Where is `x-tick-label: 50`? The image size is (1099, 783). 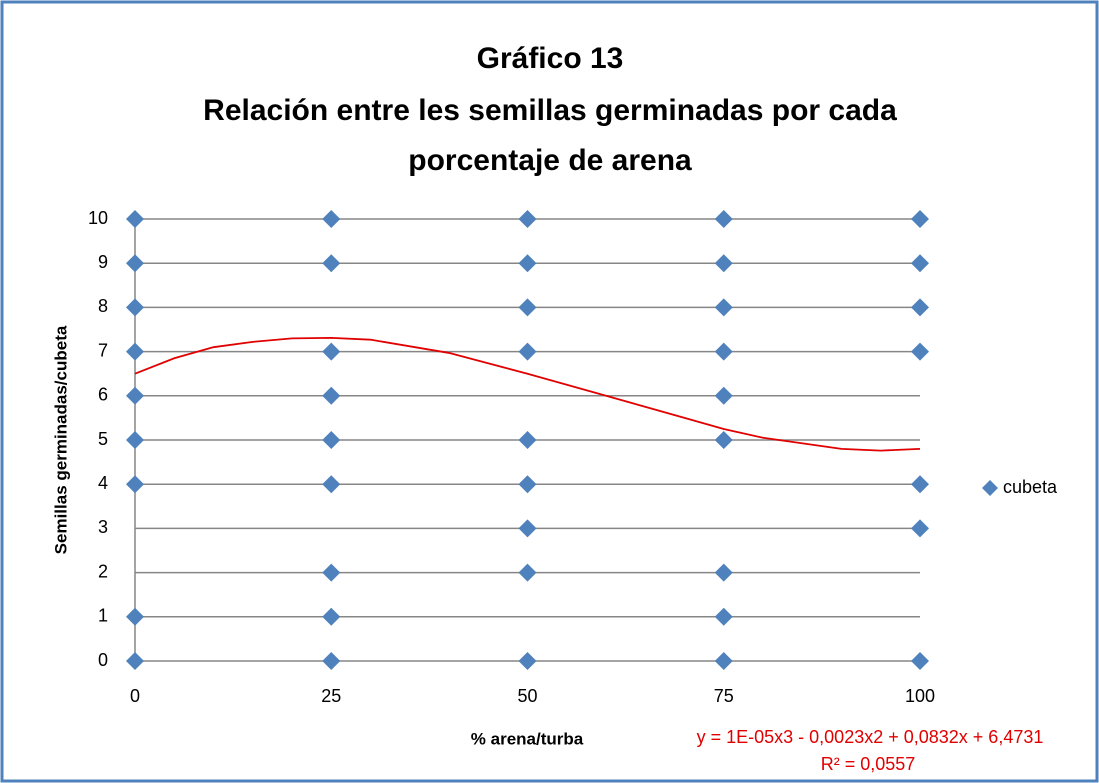 x-tick-label: 50 is located at coordinates (527, 696).